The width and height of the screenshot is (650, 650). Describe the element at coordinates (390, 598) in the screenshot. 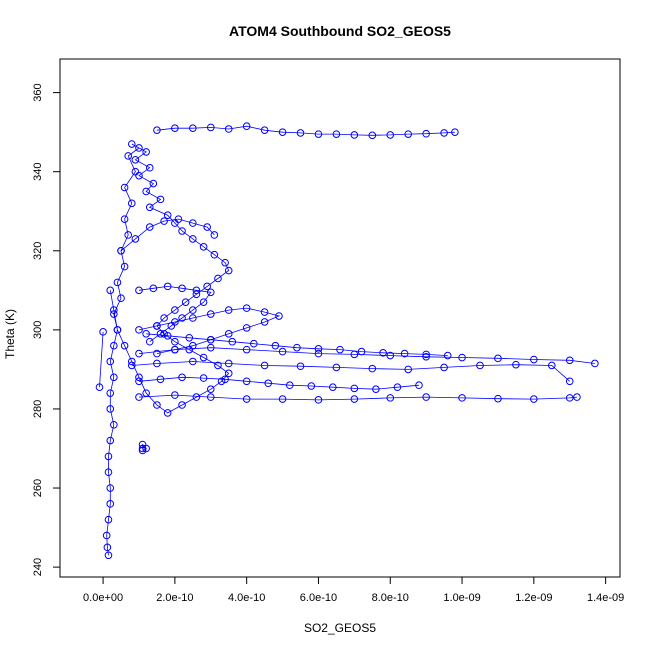

I see `x-tick-label: 8.0e-10` at that location.